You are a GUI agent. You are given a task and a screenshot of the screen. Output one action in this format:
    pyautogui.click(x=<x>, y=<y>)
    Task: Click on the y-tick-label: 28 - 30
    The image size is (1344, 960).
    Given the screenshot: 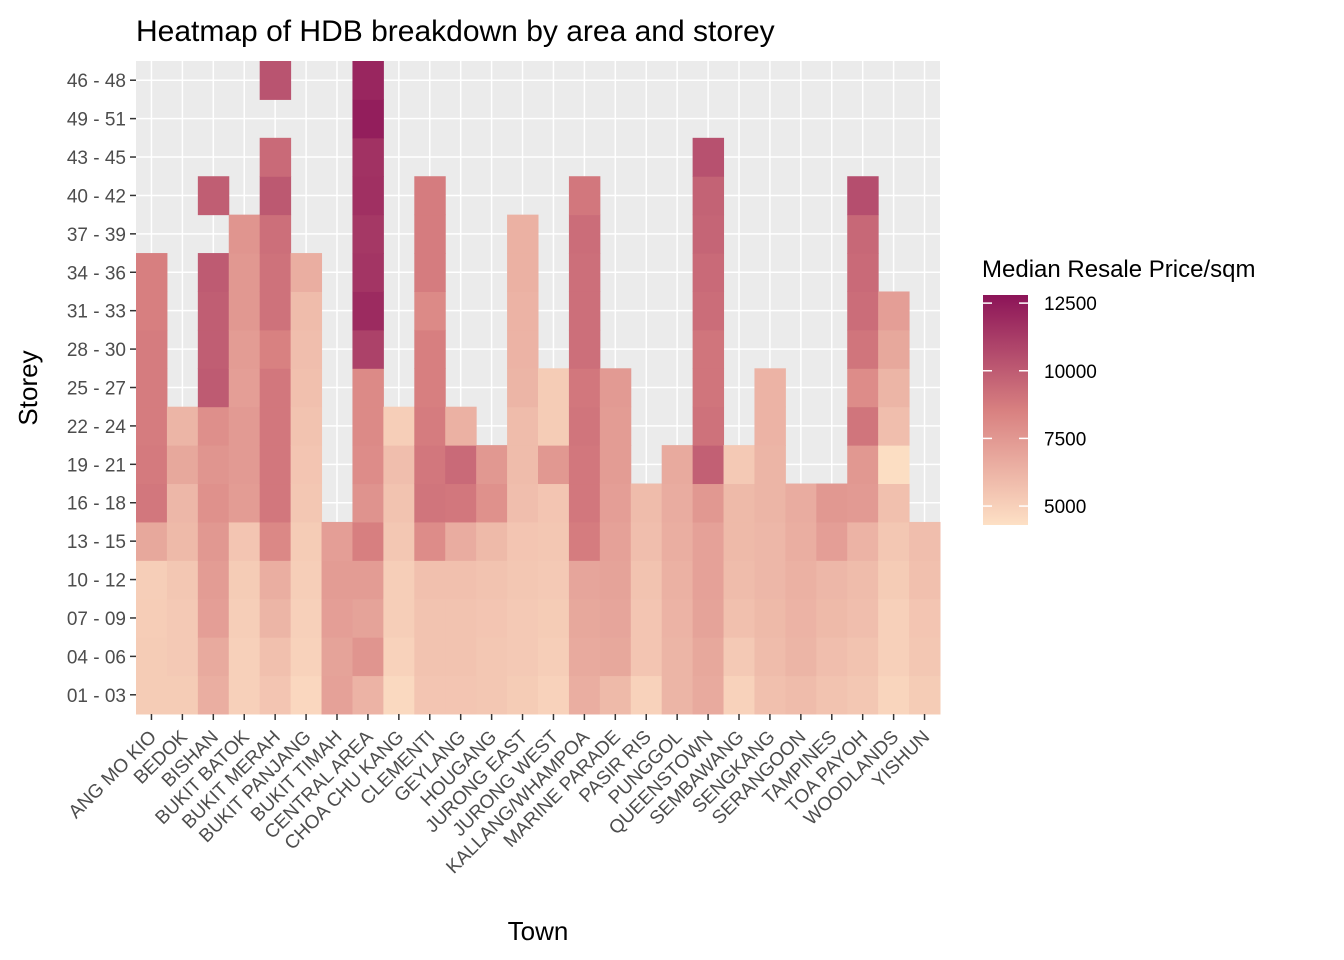 What is the action you would take?
    pyautogui.click(x=96, y=350)
    